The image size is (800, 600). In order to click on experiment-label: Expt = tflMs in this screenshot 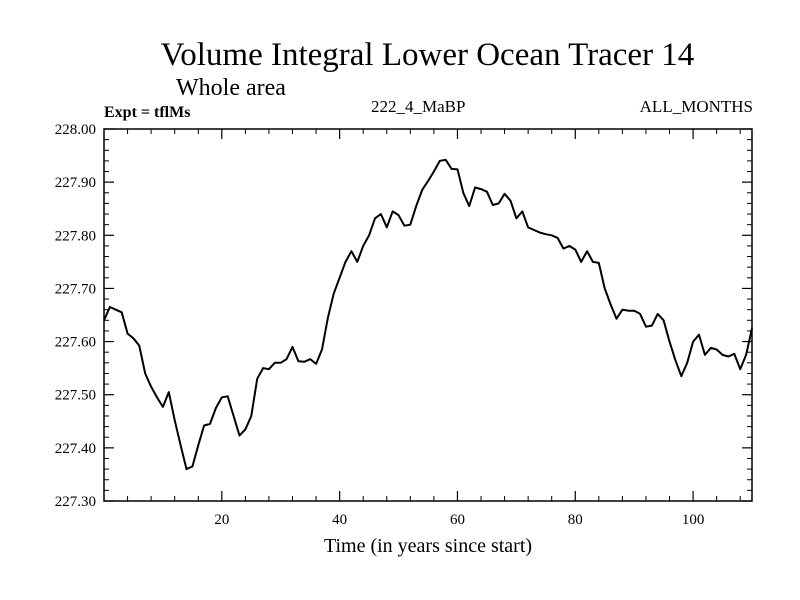, I will do `click(147, 112)`.